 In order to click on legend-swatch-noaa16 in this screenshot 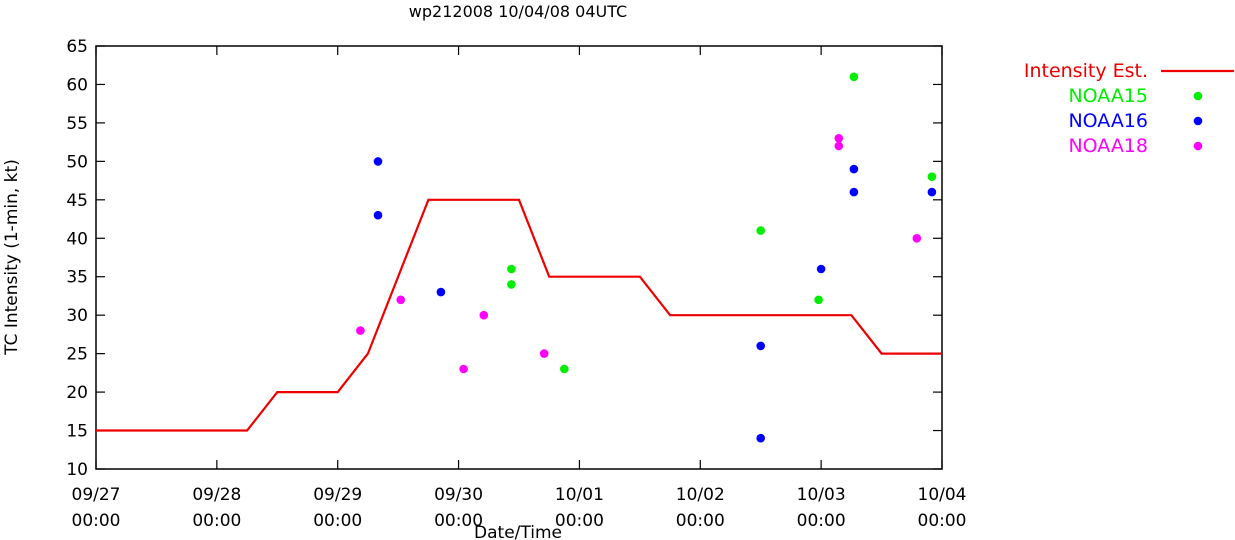, I will do `click(1198, 121)`.